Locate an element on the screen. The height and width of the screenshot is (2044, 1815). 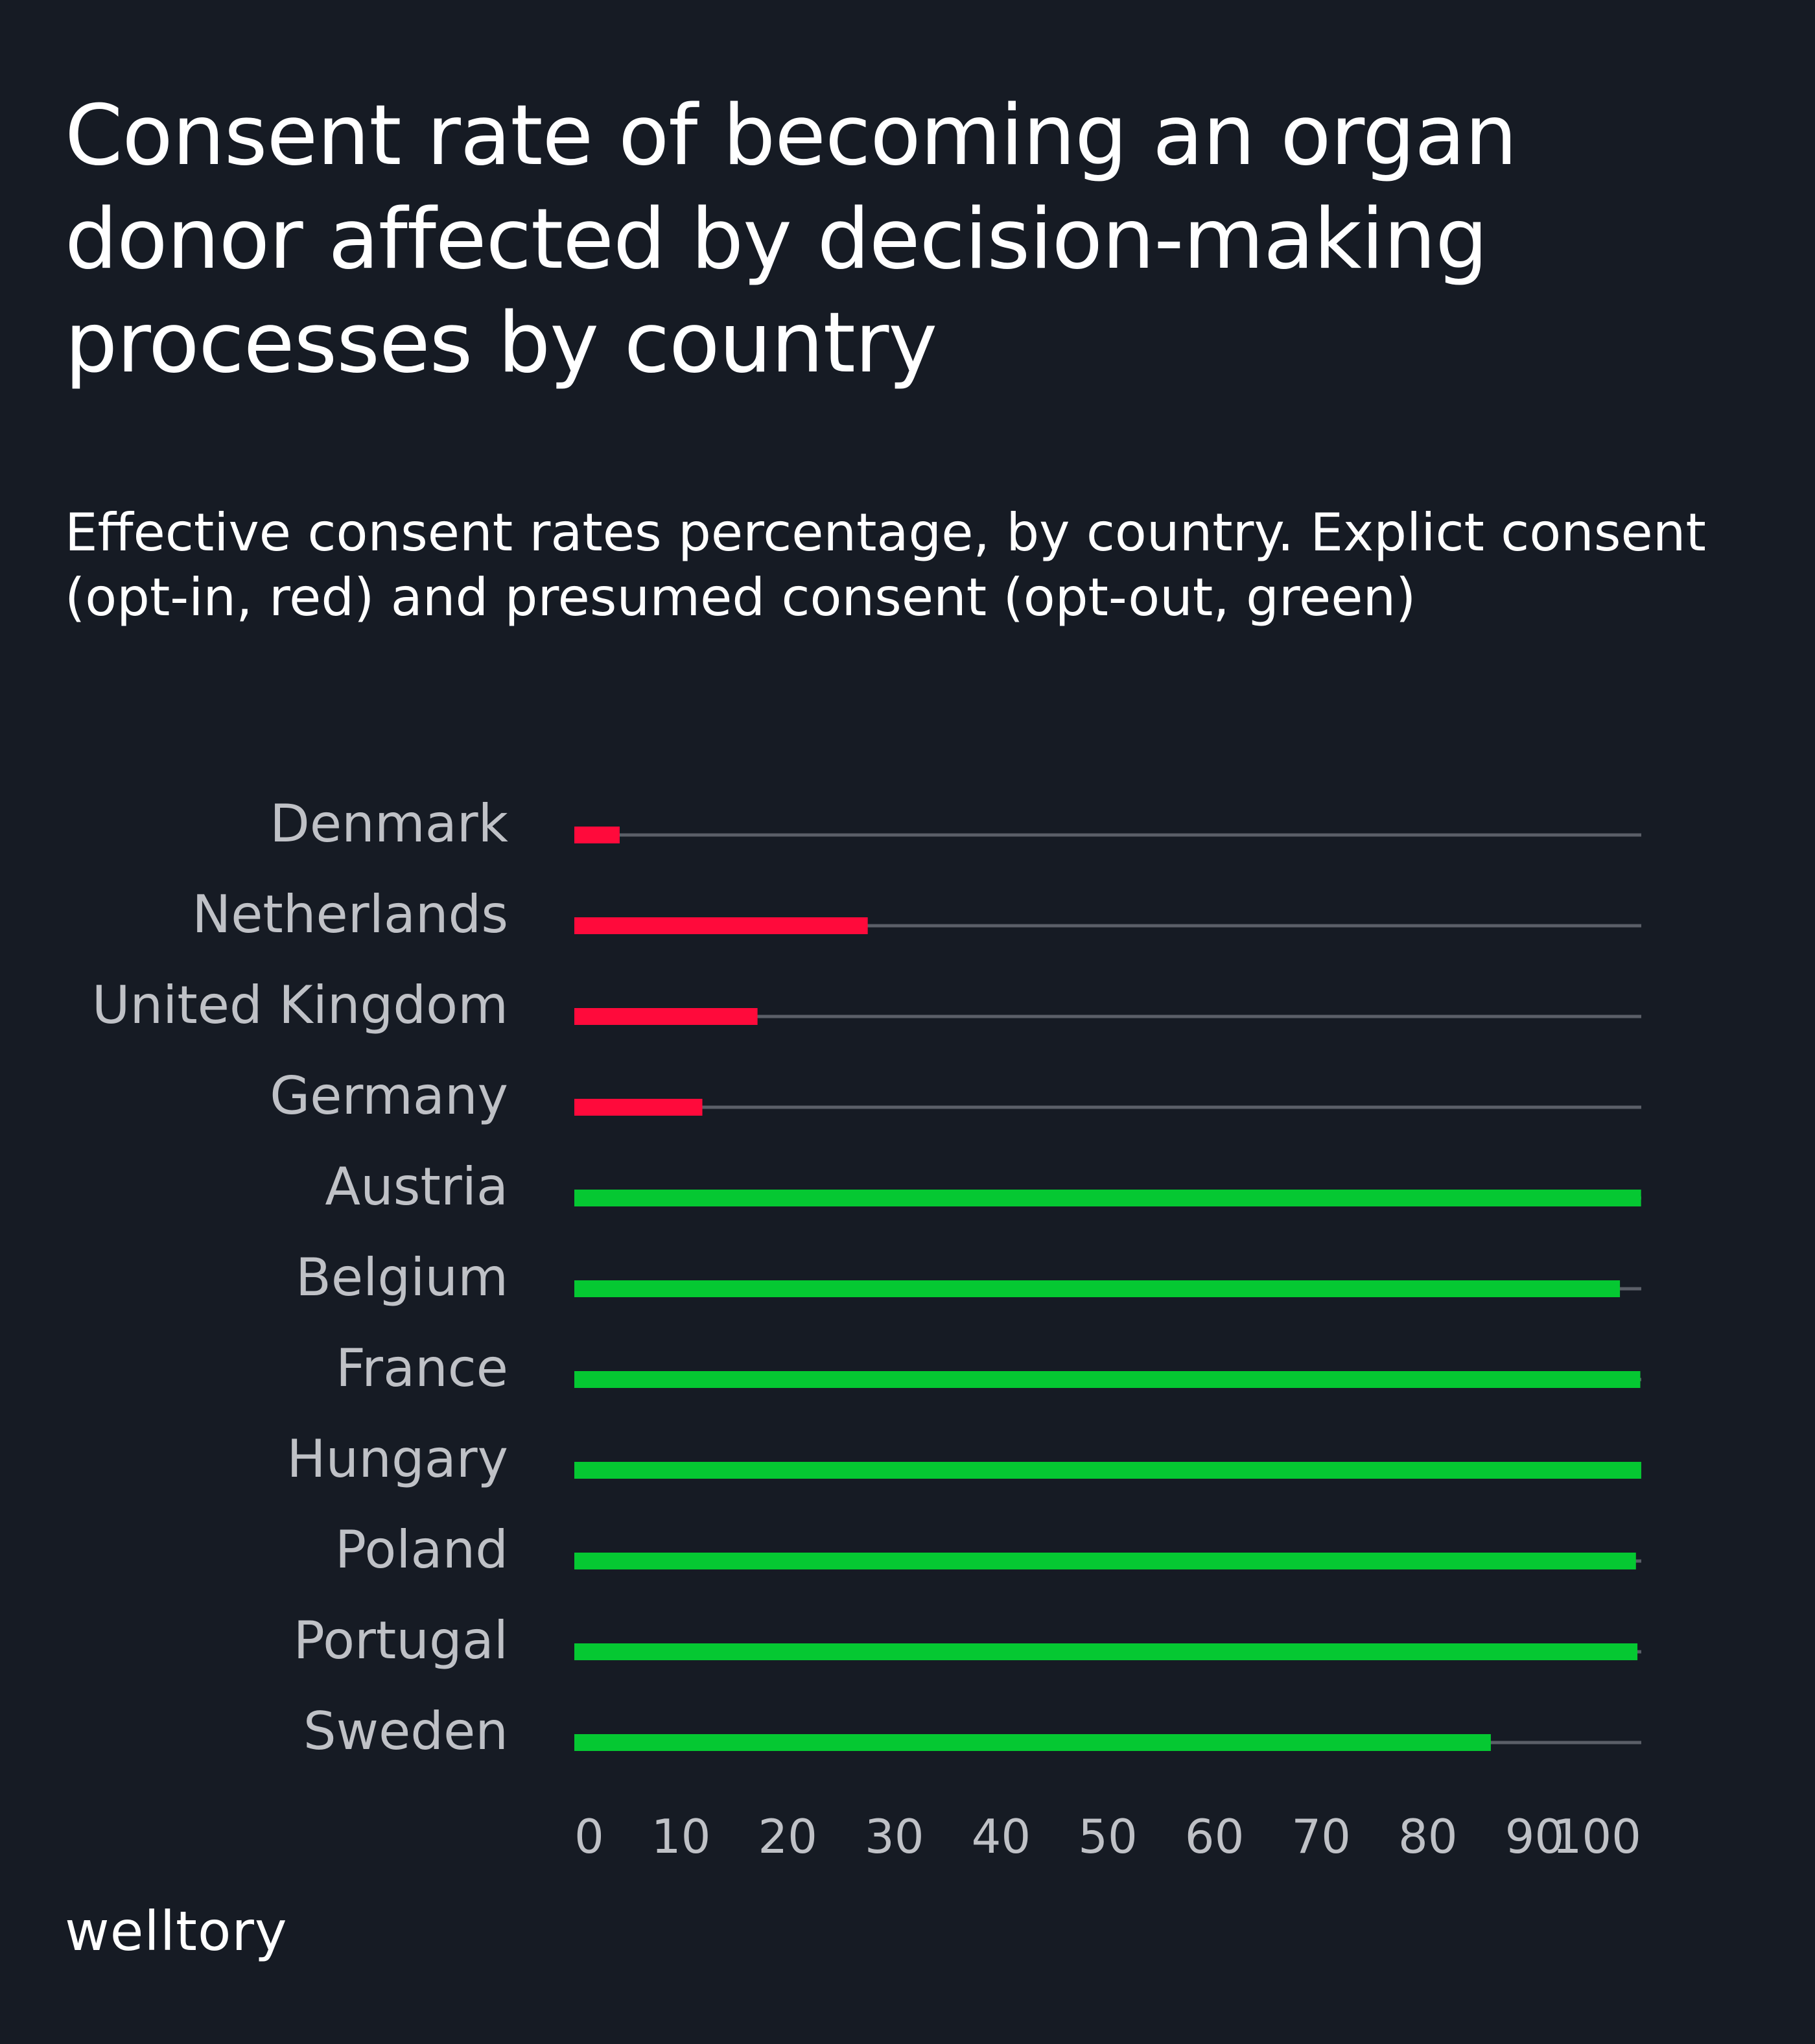
x-tick-label-100: 100 is located at coordinates (1596, 1836).